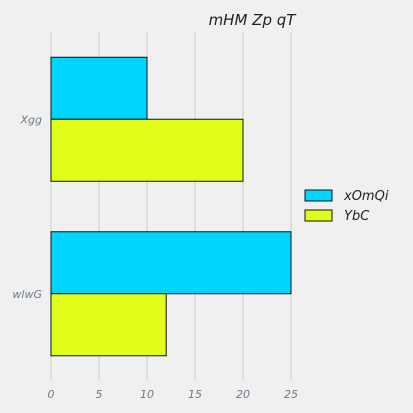  What do you see at coordinates (173, 394) in the screenshot?
I see `x-axis-ticks: 0 5 10 15 20 25` at bounding box center [173, 394].